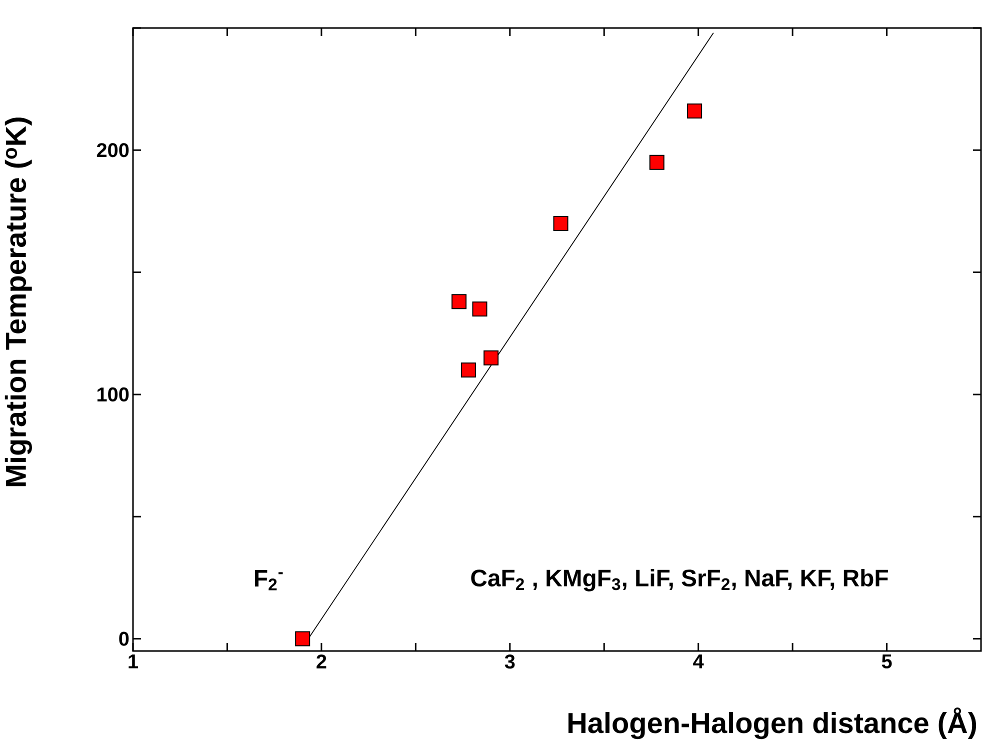  What do you see at coordinates (113, 394) in the screenshot?
I see `y-tick-label: 100` at bounding box center [113, 394].